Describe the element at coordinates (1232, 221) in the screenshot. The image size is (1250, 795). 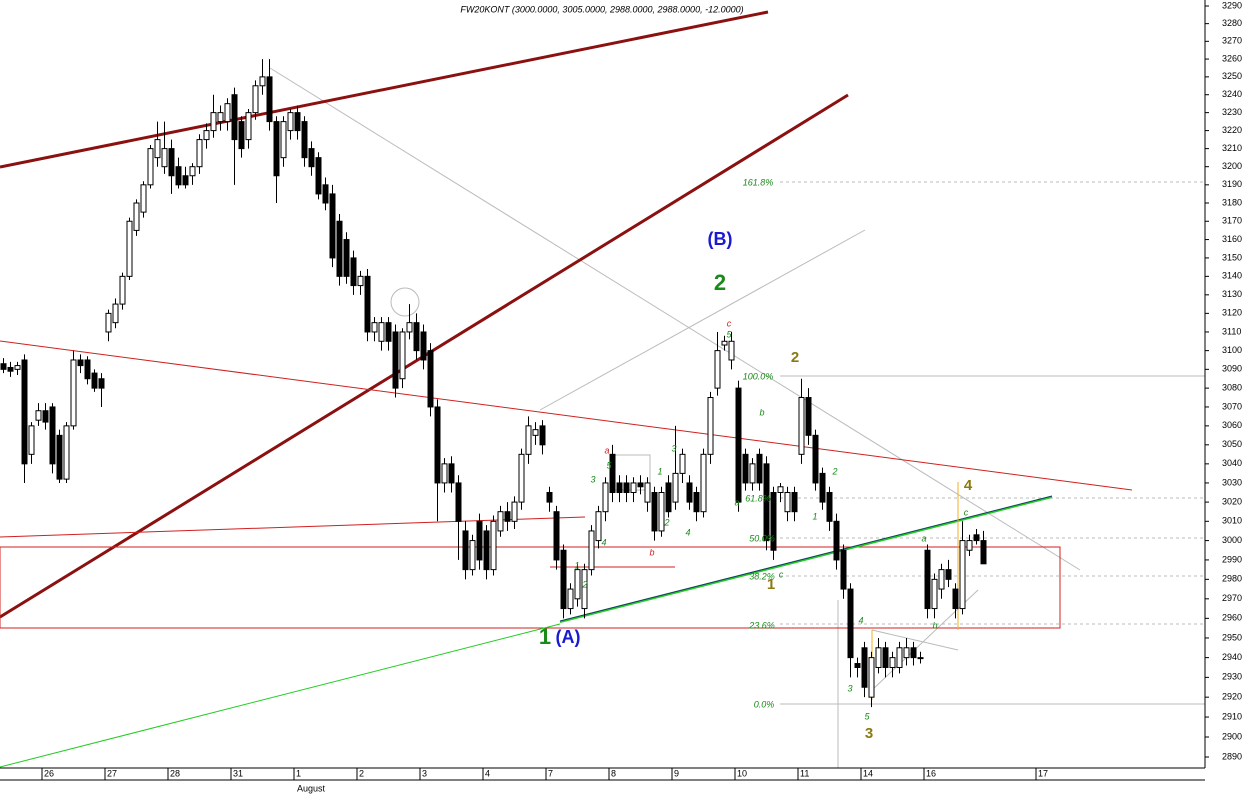
I see `y-tick-label: 3170` at that location.